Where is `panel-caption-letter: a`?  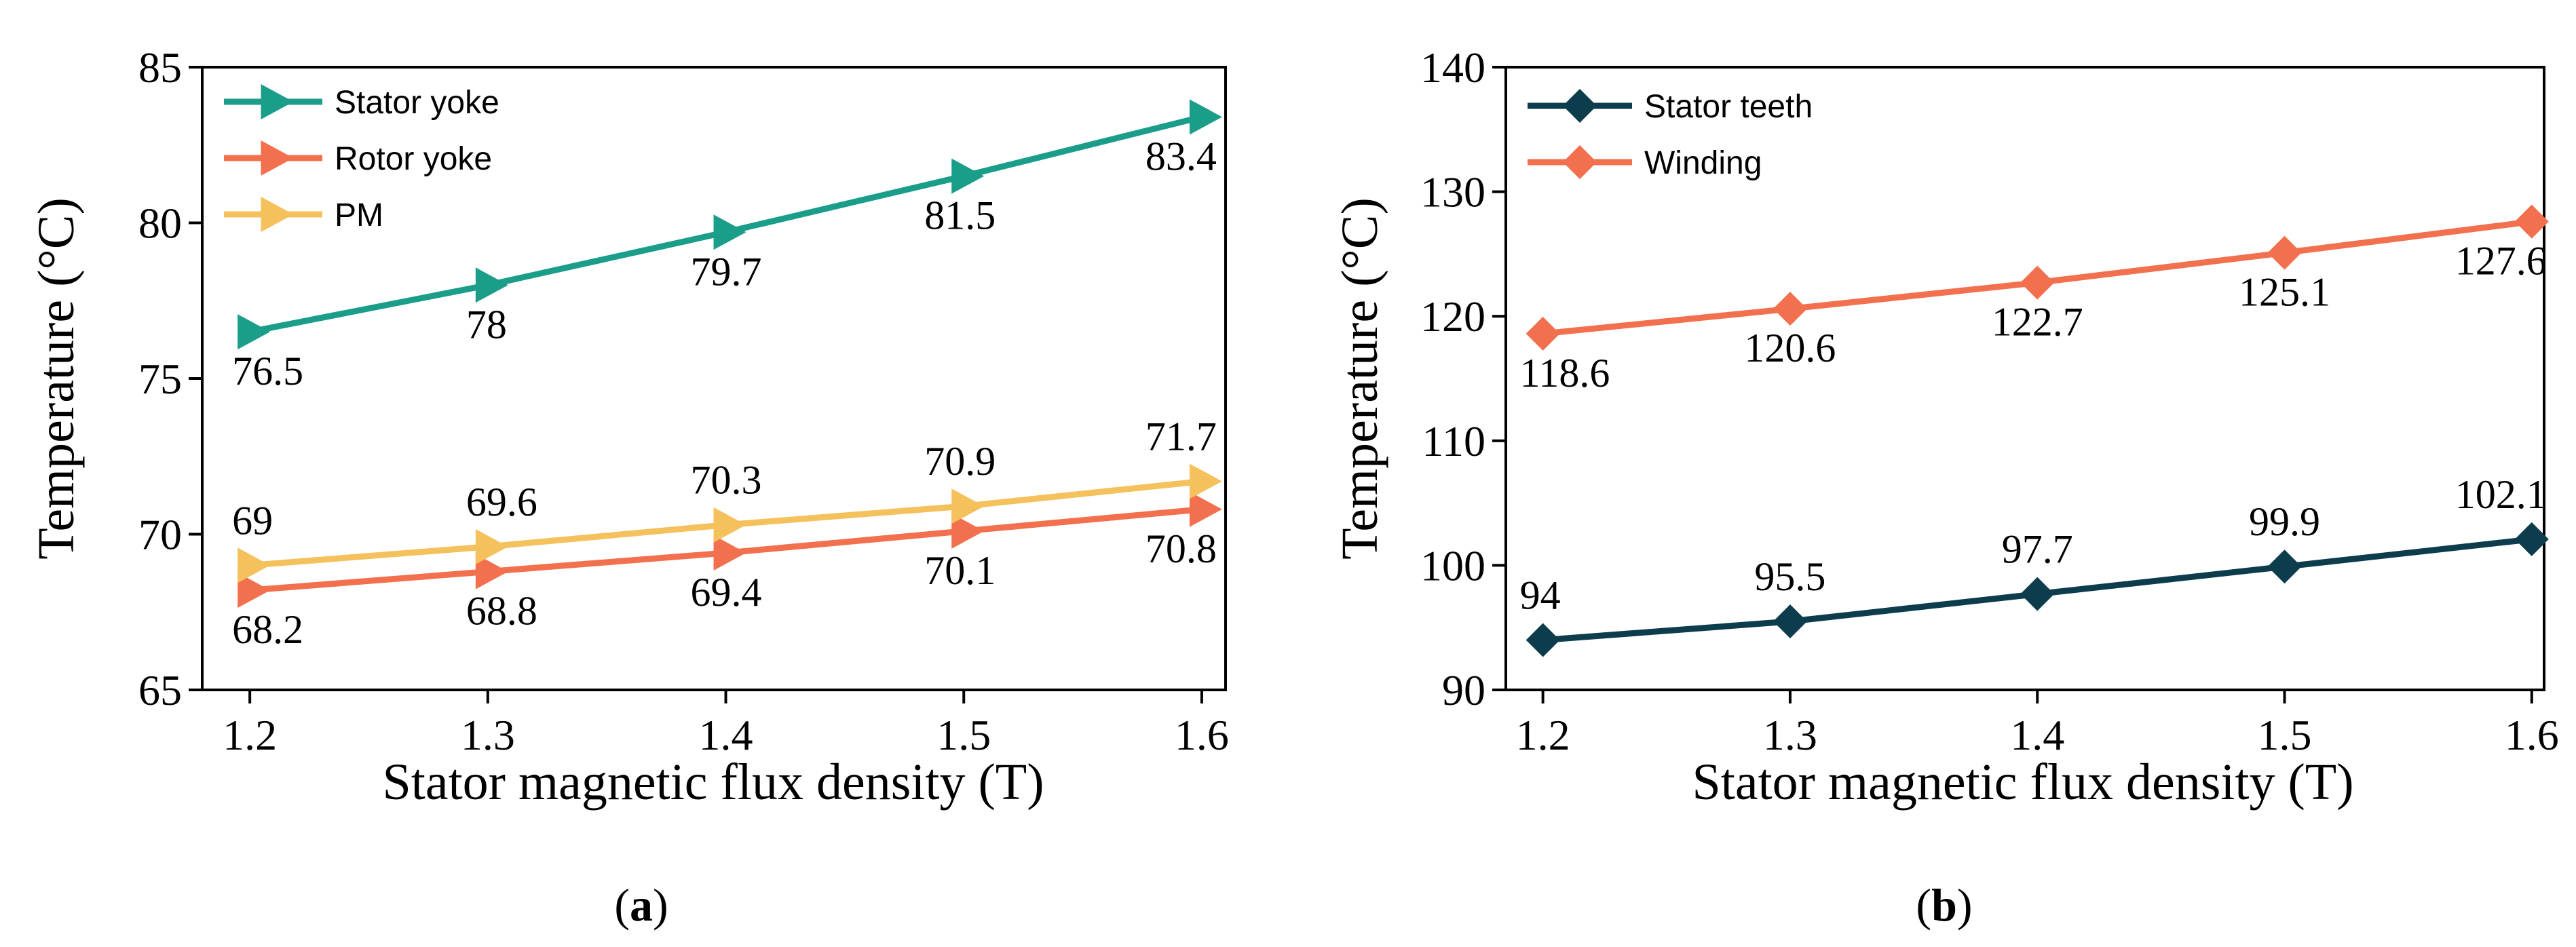
panel-caption-letter: a is located at coordinates (641, 905).